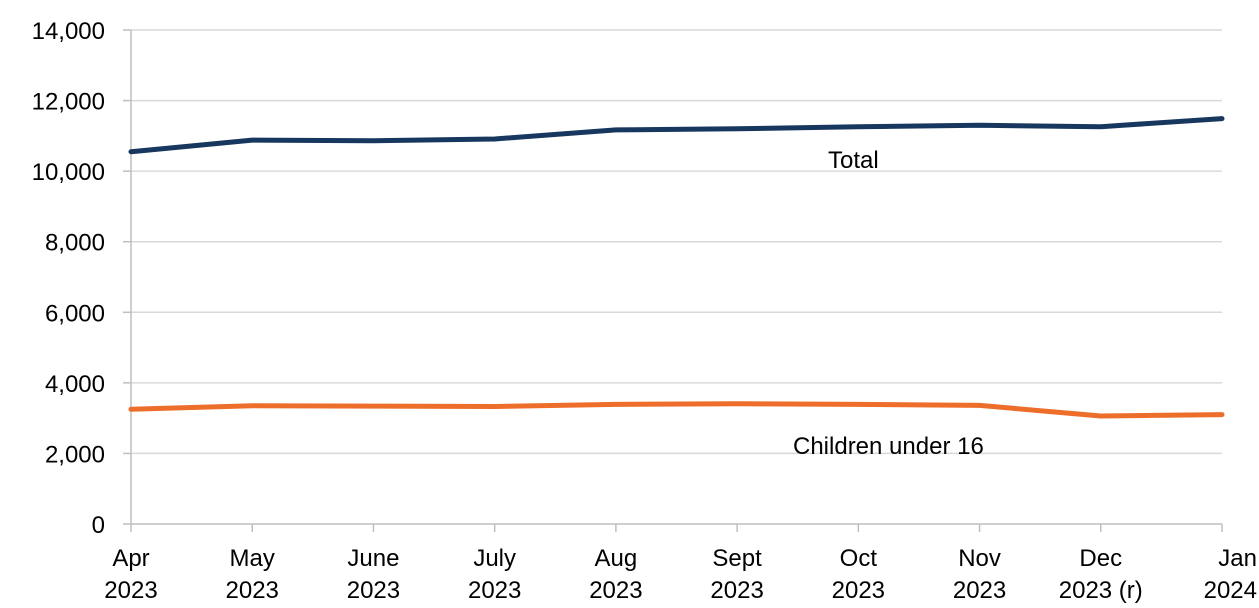 This screenshot has width=1259, height=608. What do you see at coordinates (858, 590) in the screenshot?
I see `x-tick-label-6-line2: 2023` at bounding box center [858, 590].